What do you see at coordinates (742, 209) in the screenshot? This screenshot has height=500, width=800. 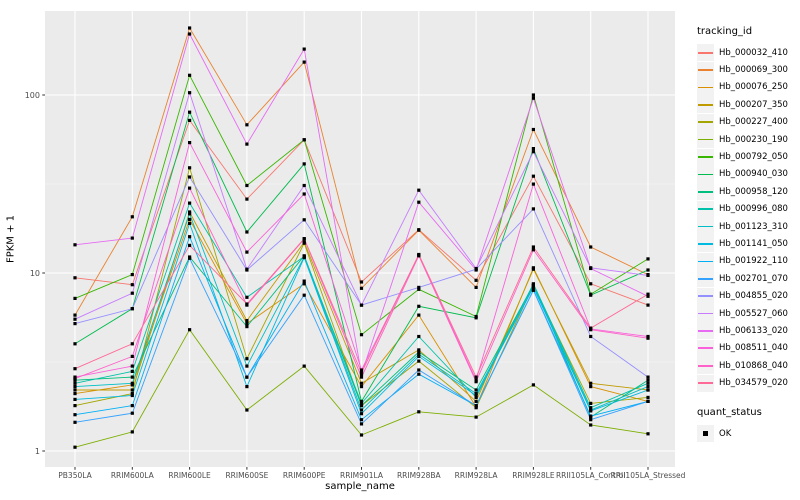 I see `legend-item: Hb_000996_080` at bounding box center [742, 209].